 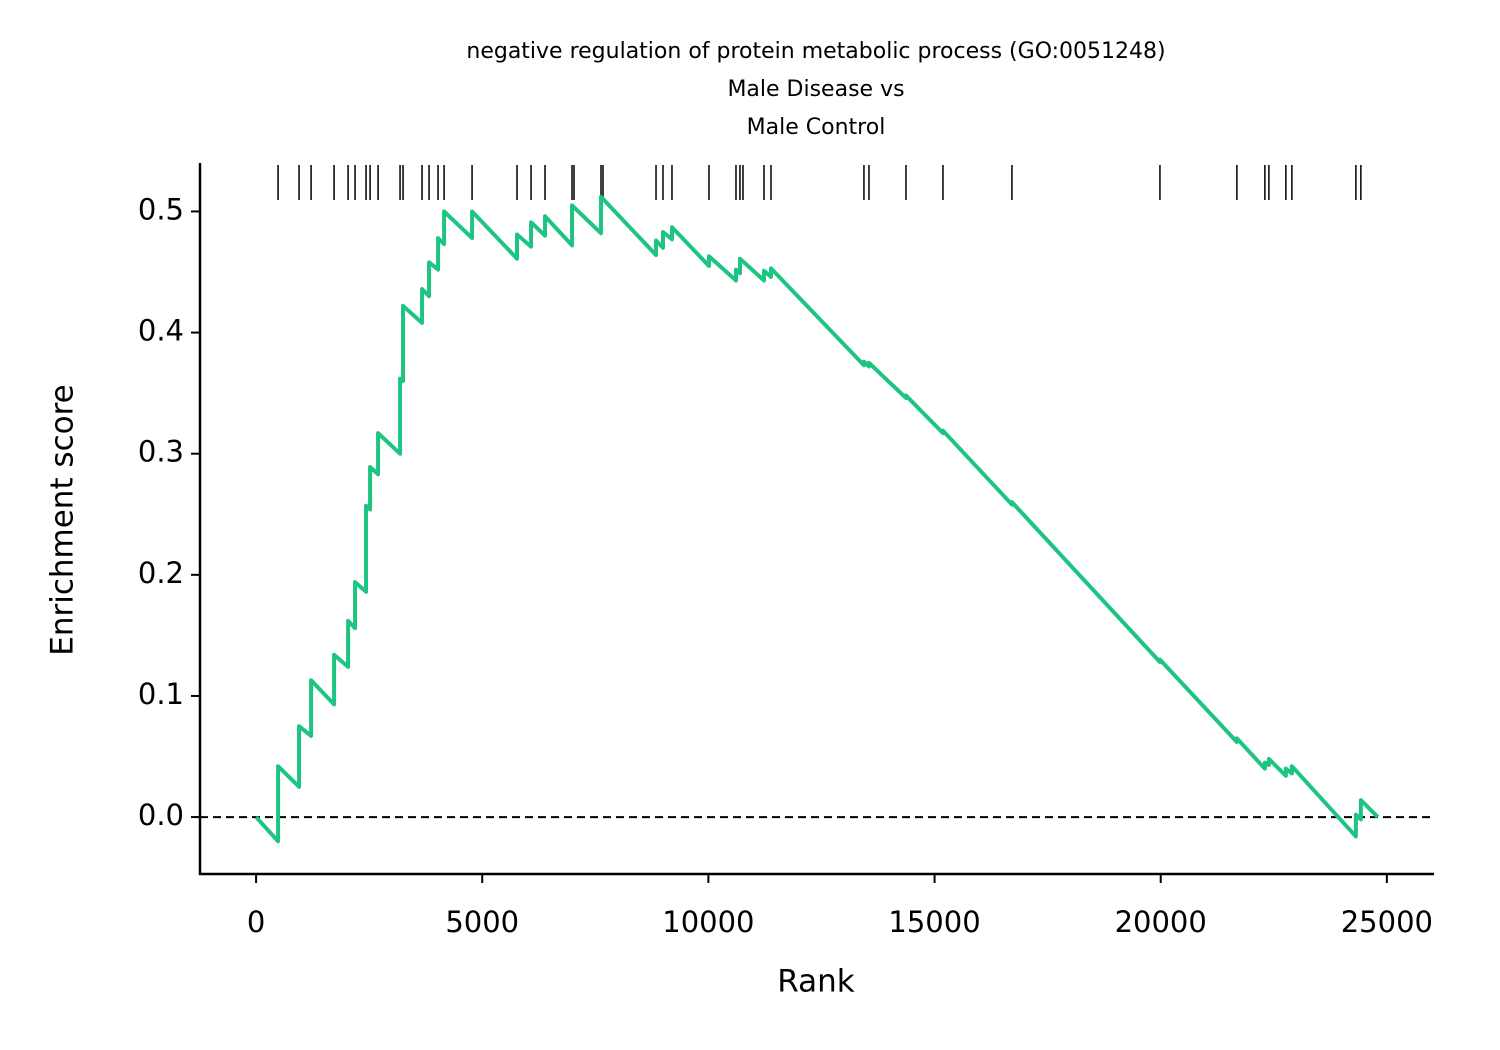 What do you see at coordinates (256, 922) in the screenshot?
I see `x-tick-label: 0` at bounding box center [256, 922].